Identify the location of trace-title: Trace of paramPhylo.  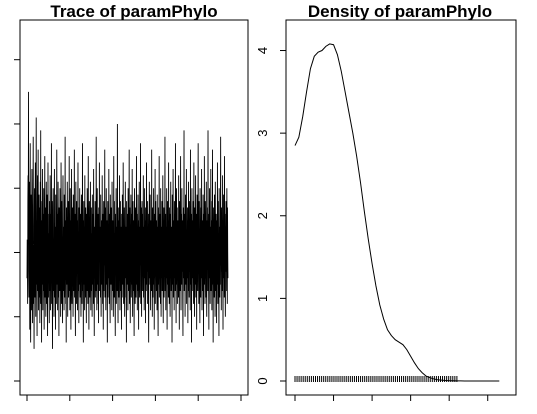
(133, 11).